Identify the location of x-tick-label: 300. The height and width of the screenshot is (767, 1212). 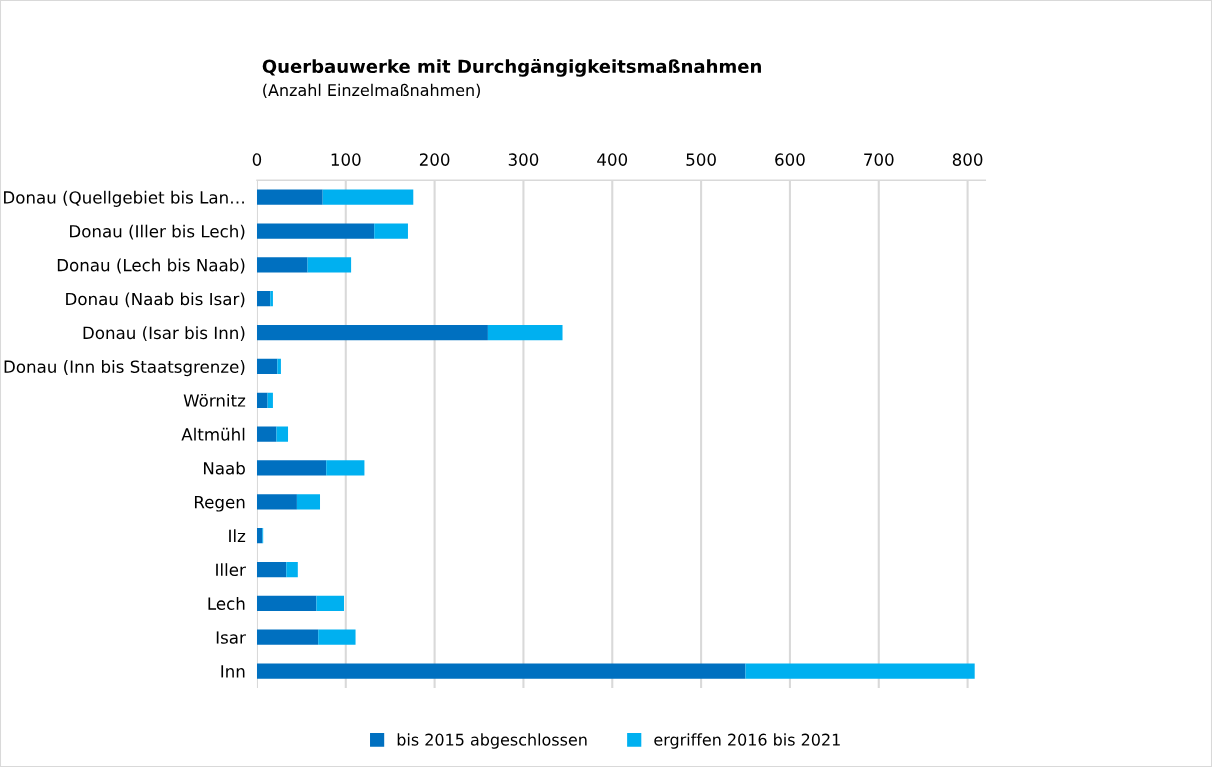
(523, 159).